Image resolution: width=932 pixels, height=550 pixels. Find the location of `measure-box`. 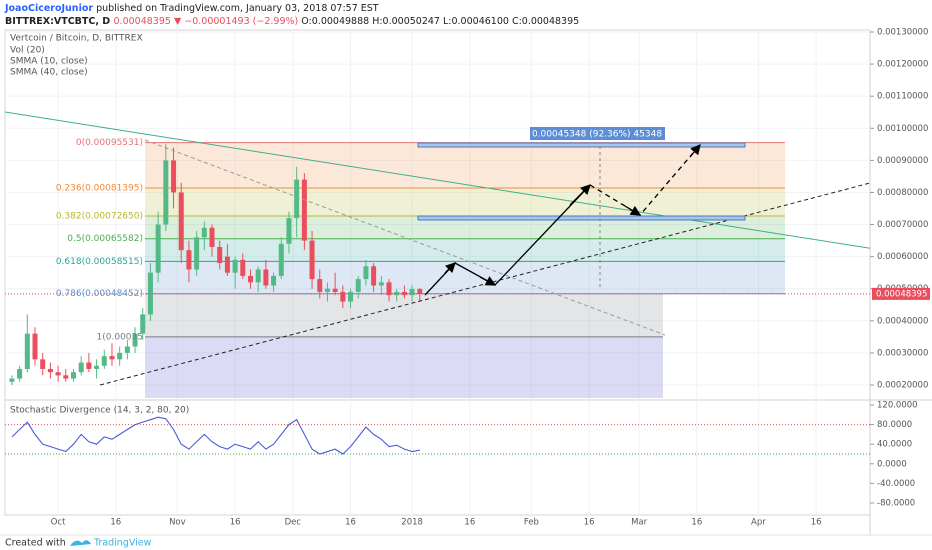

measure-box is located at coordinates (597, 133).